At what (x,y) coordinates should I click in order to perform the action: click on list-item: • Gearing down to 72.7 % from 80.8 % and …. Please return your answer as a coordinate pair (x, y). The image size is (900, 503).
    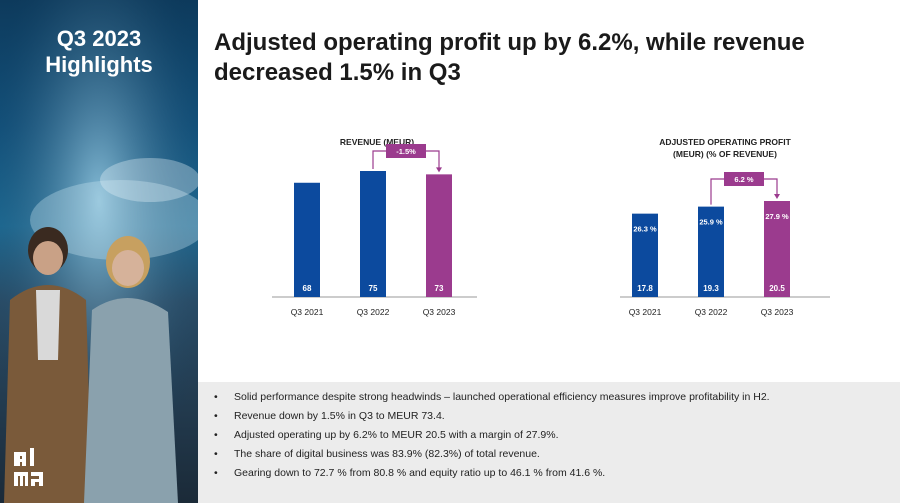
    Looking at the image, I should click on (557, 473).